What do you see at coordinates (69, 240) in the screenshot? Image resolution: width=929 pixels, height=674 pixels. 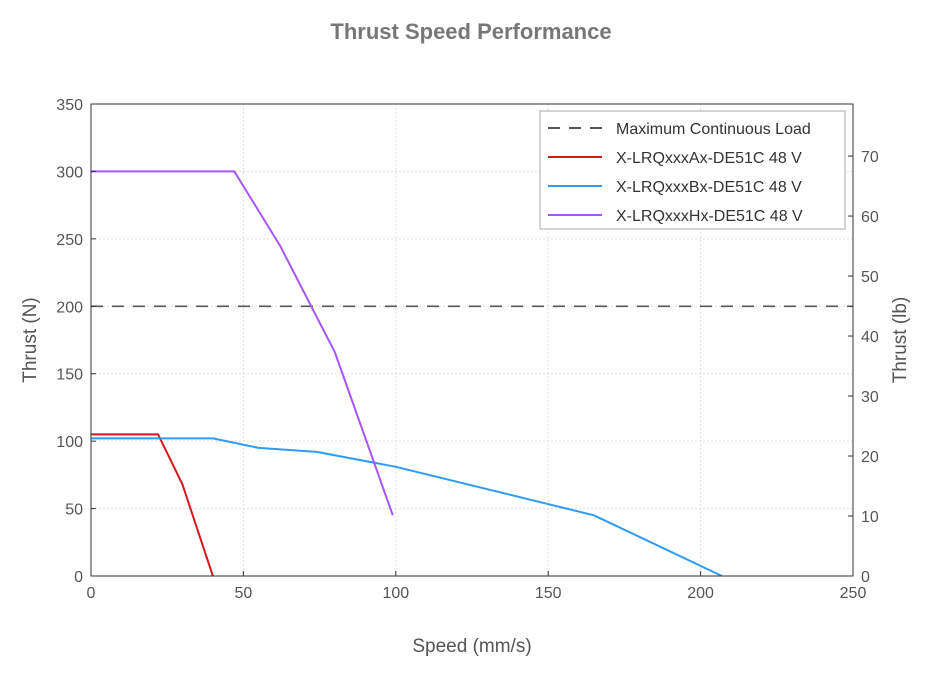 I see `y-tick-label: 250` at bounding box center [69, 240].